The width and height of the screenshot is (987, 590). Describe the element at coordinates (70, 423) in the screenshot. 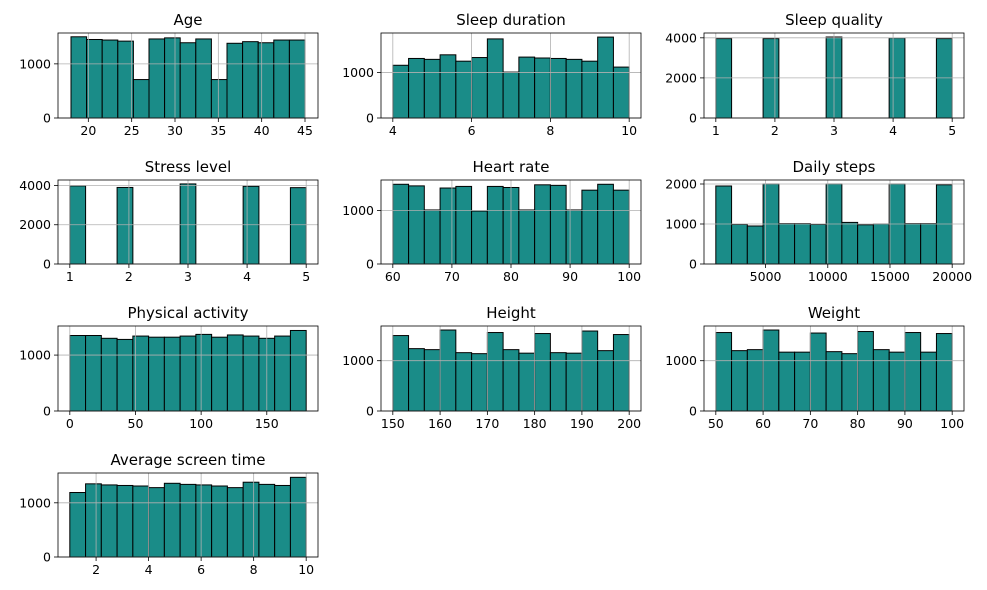

I see `x-tick-label: 0` at that location.